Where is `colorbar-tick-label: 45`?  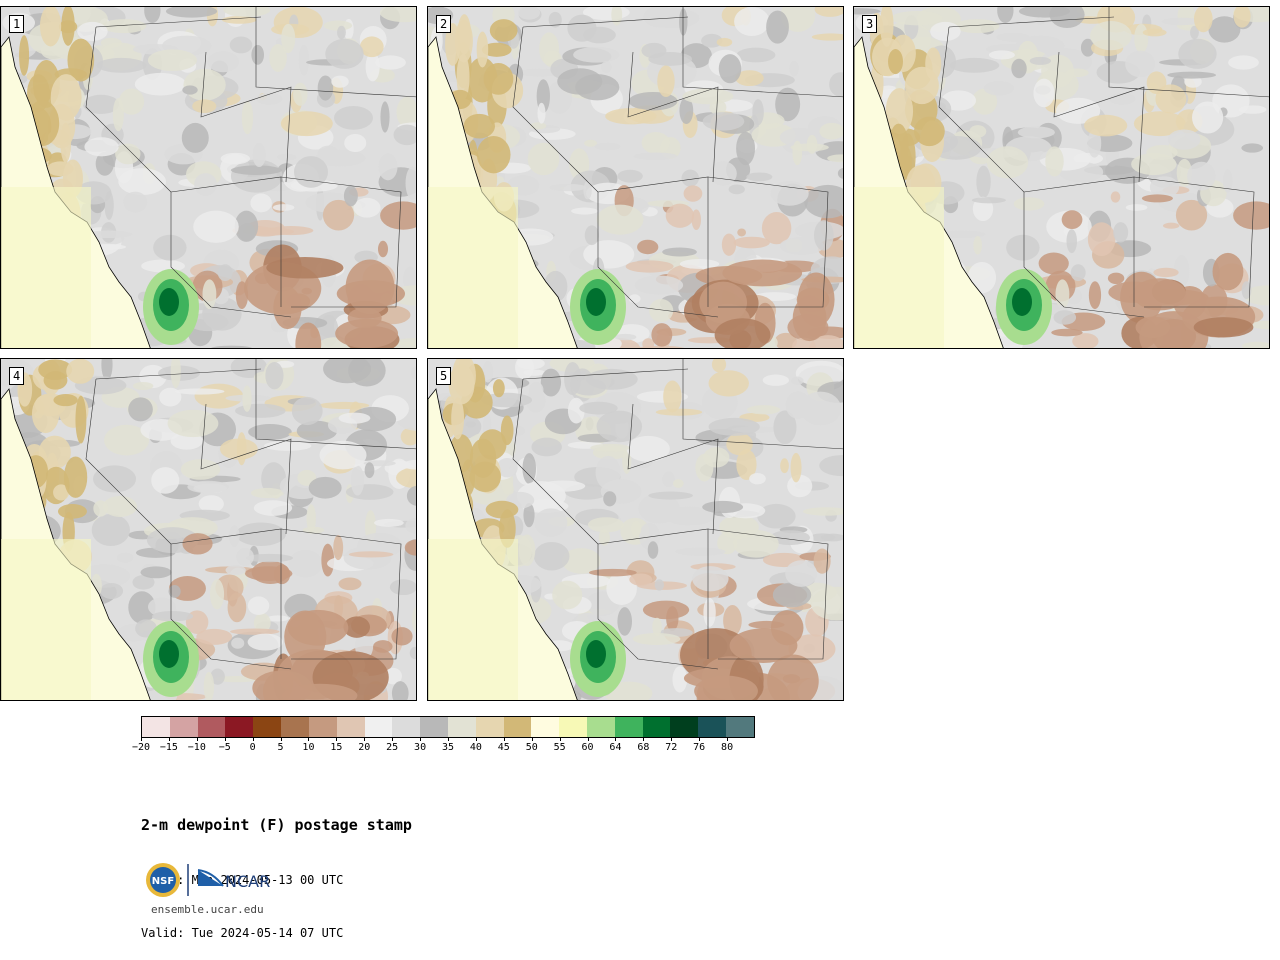
colorbar-tick-label: 45 is located at coordinates (503, 747).